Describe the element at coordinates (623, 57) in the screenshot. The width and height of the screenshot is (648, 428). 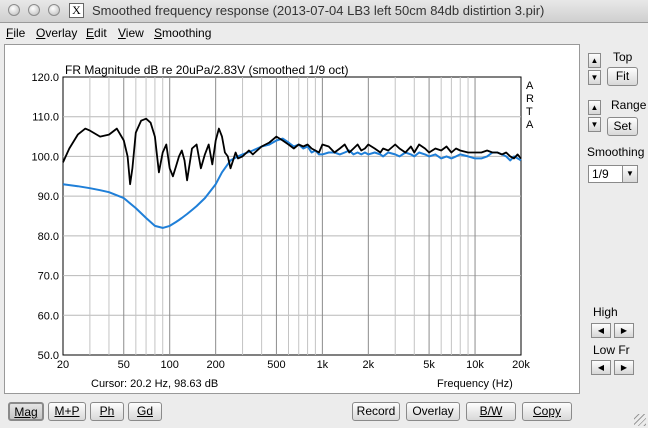
I see `top-label: Top` at that location.